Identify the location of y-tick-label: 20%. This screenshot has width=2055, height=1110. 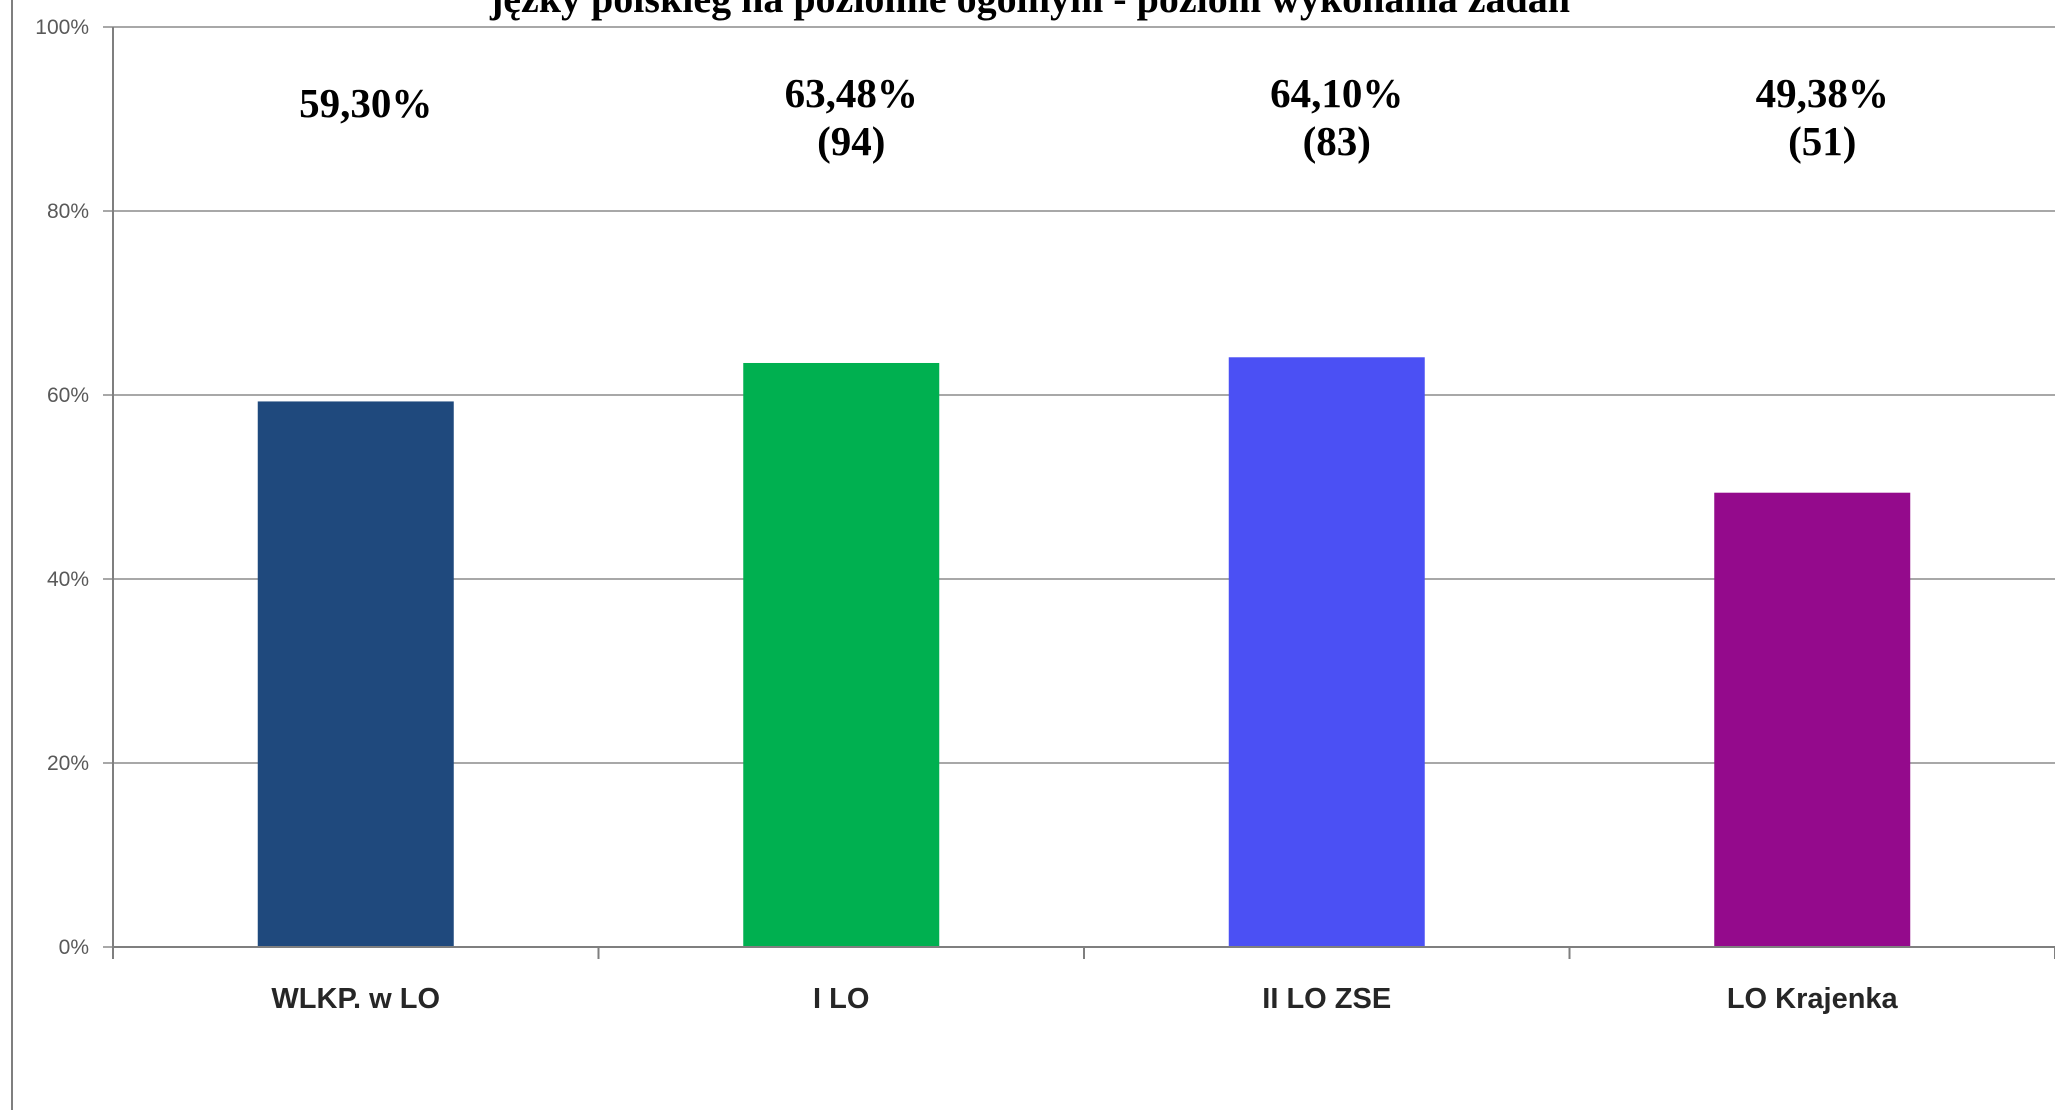
(68, 763).